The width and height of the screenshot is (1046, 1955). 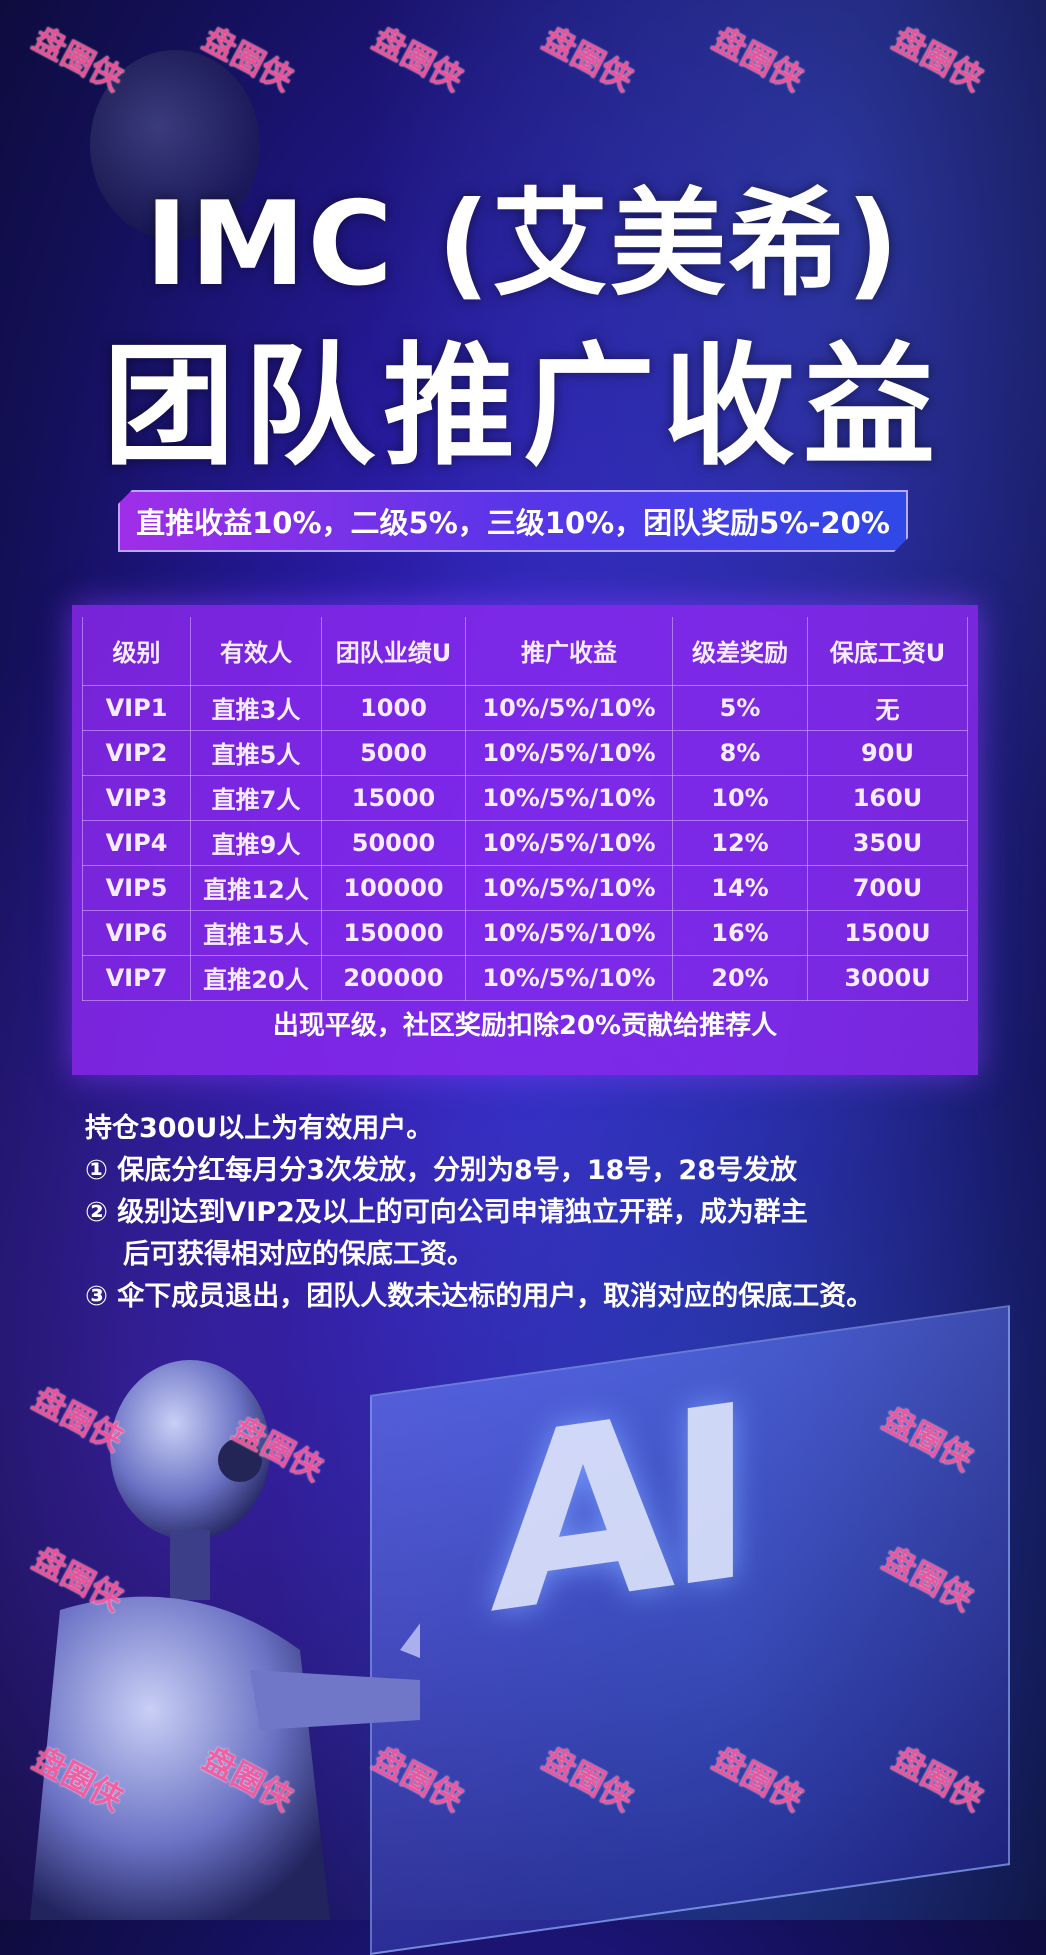 I want to click on cell-valid-members: 直推12人, so click(x=256, y=887).